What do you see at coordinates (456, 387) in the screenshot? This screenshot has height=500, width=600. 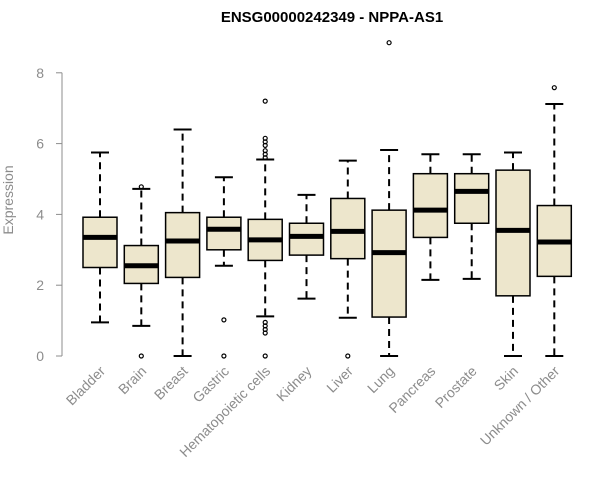 I see `category-label: Prostate` at bounding box center [456, 387].